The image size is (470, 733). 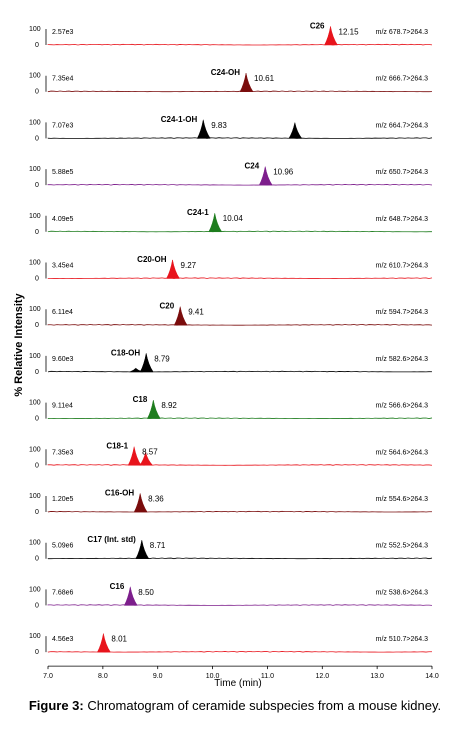 I want to click on retention-time-label: 8.79, so click(x=162, y=358).